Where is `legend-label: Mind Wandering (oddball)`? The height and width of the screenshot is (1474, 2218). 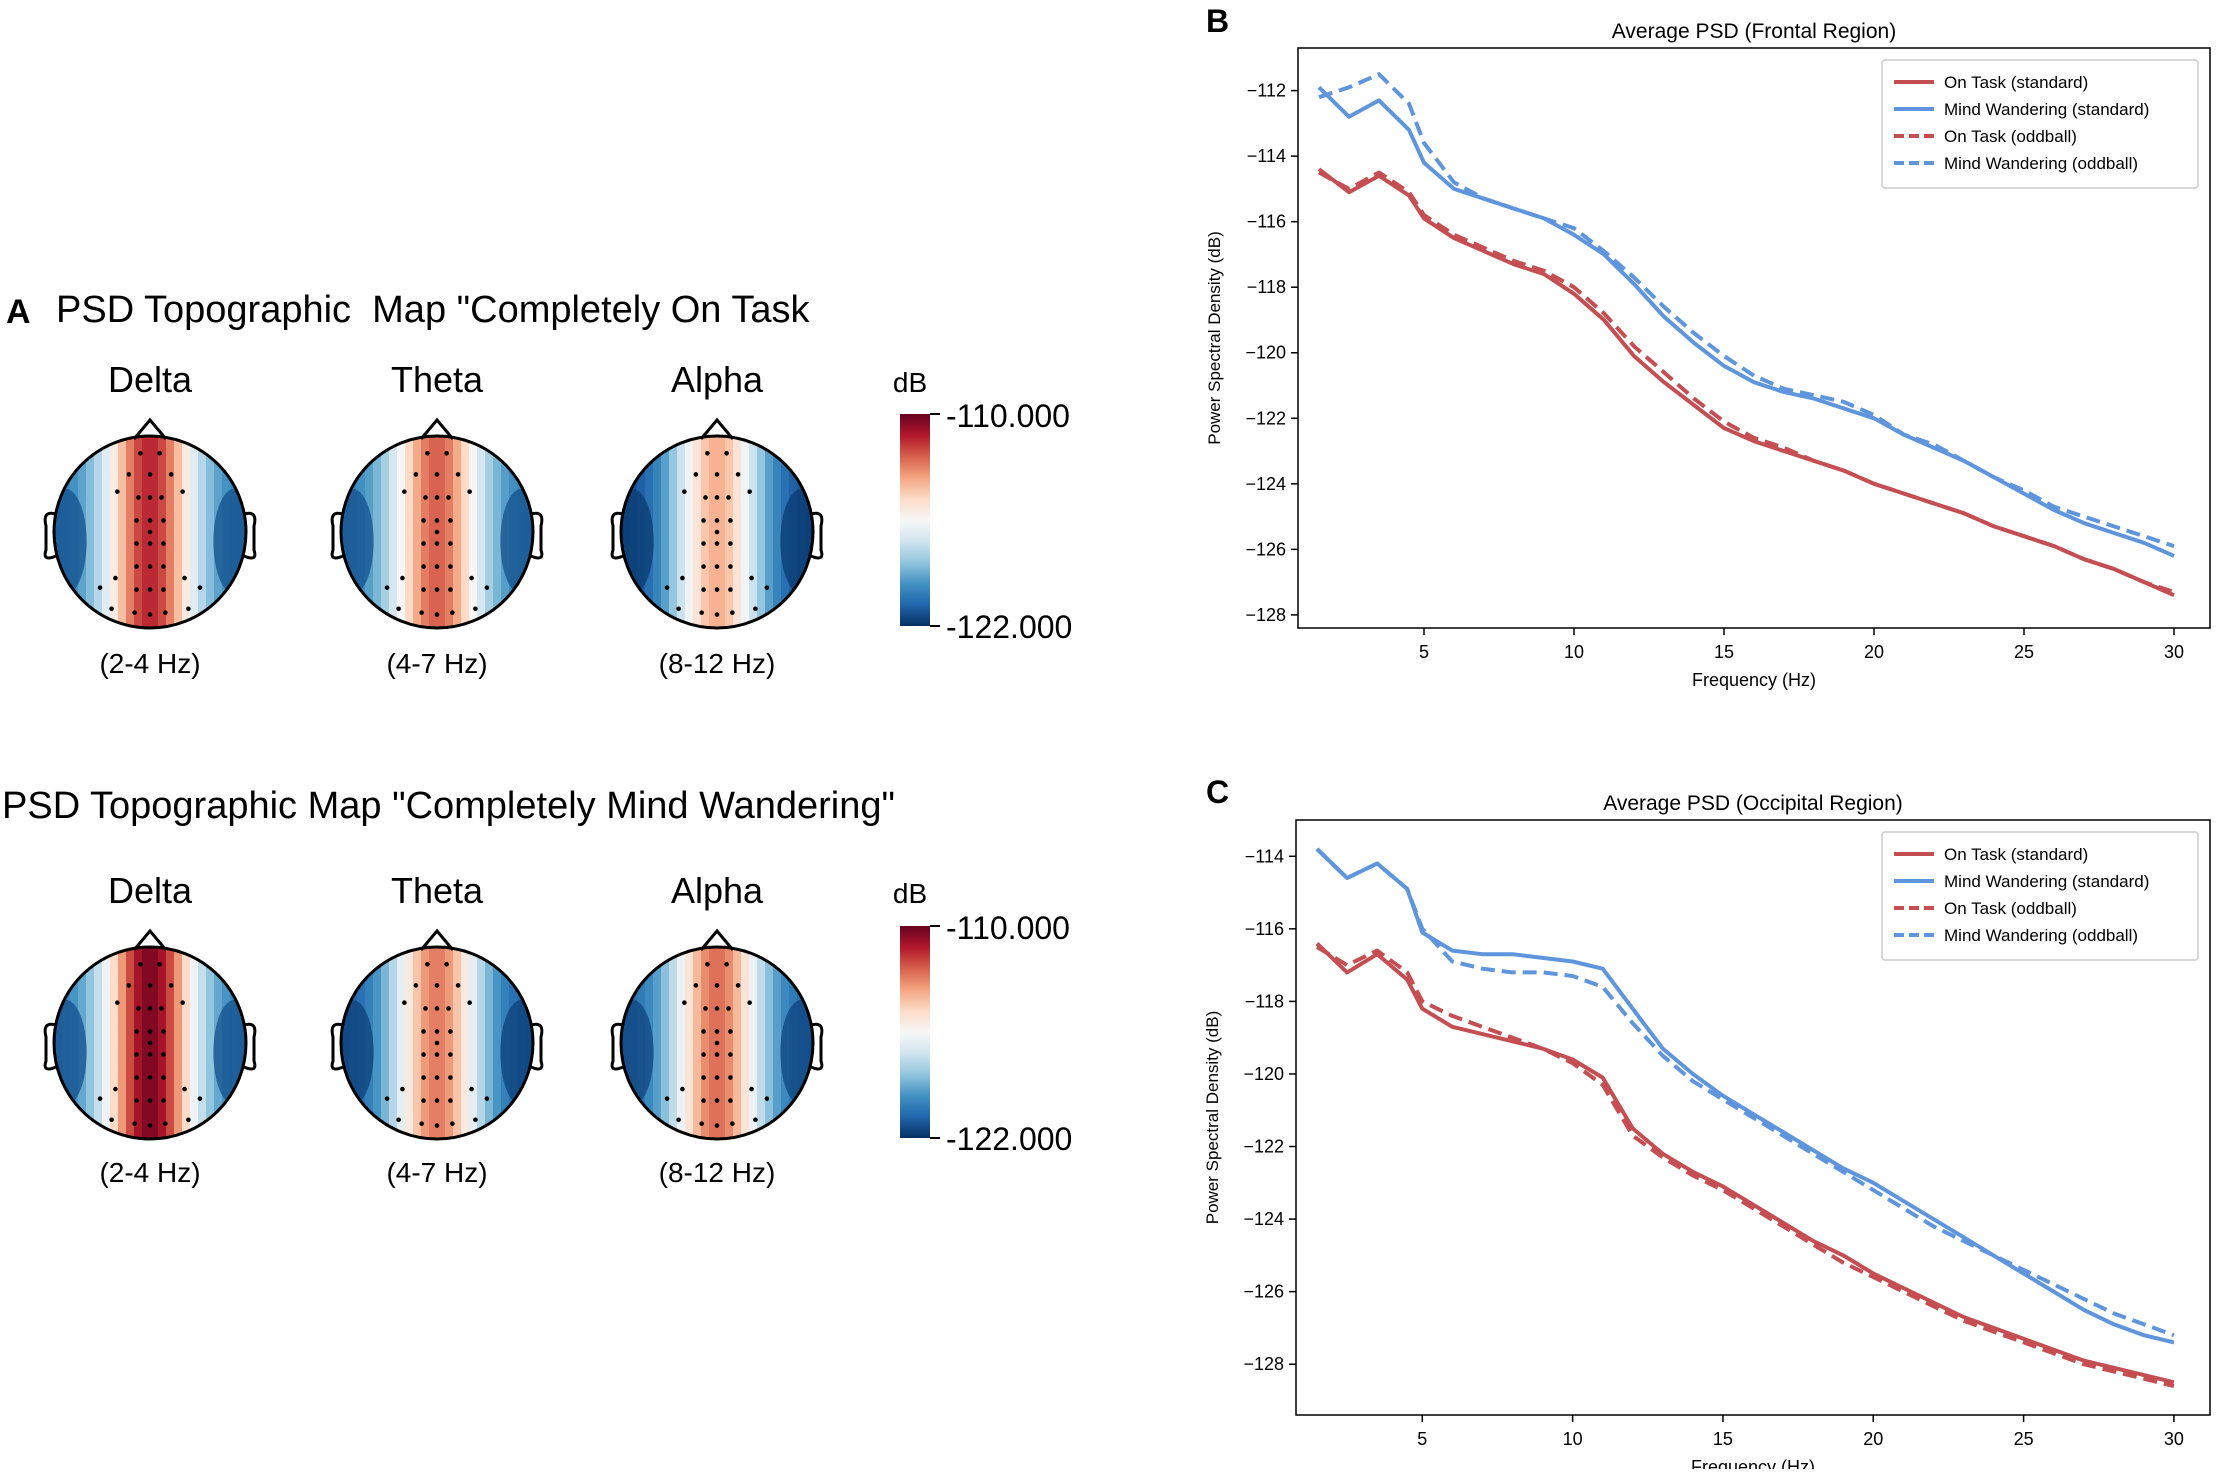
legend-label: Mind Wandering (oddball) is located at coordinates (2041, 163).